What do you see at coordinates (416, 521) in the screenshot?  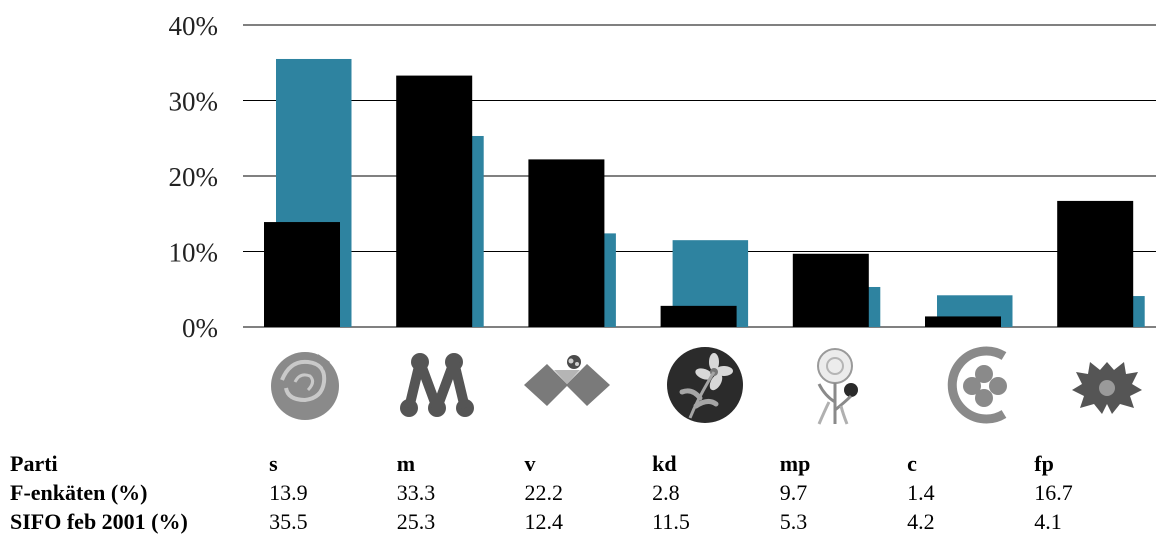 I see `value-cell: 25.3` at bounding box center [416, 521].